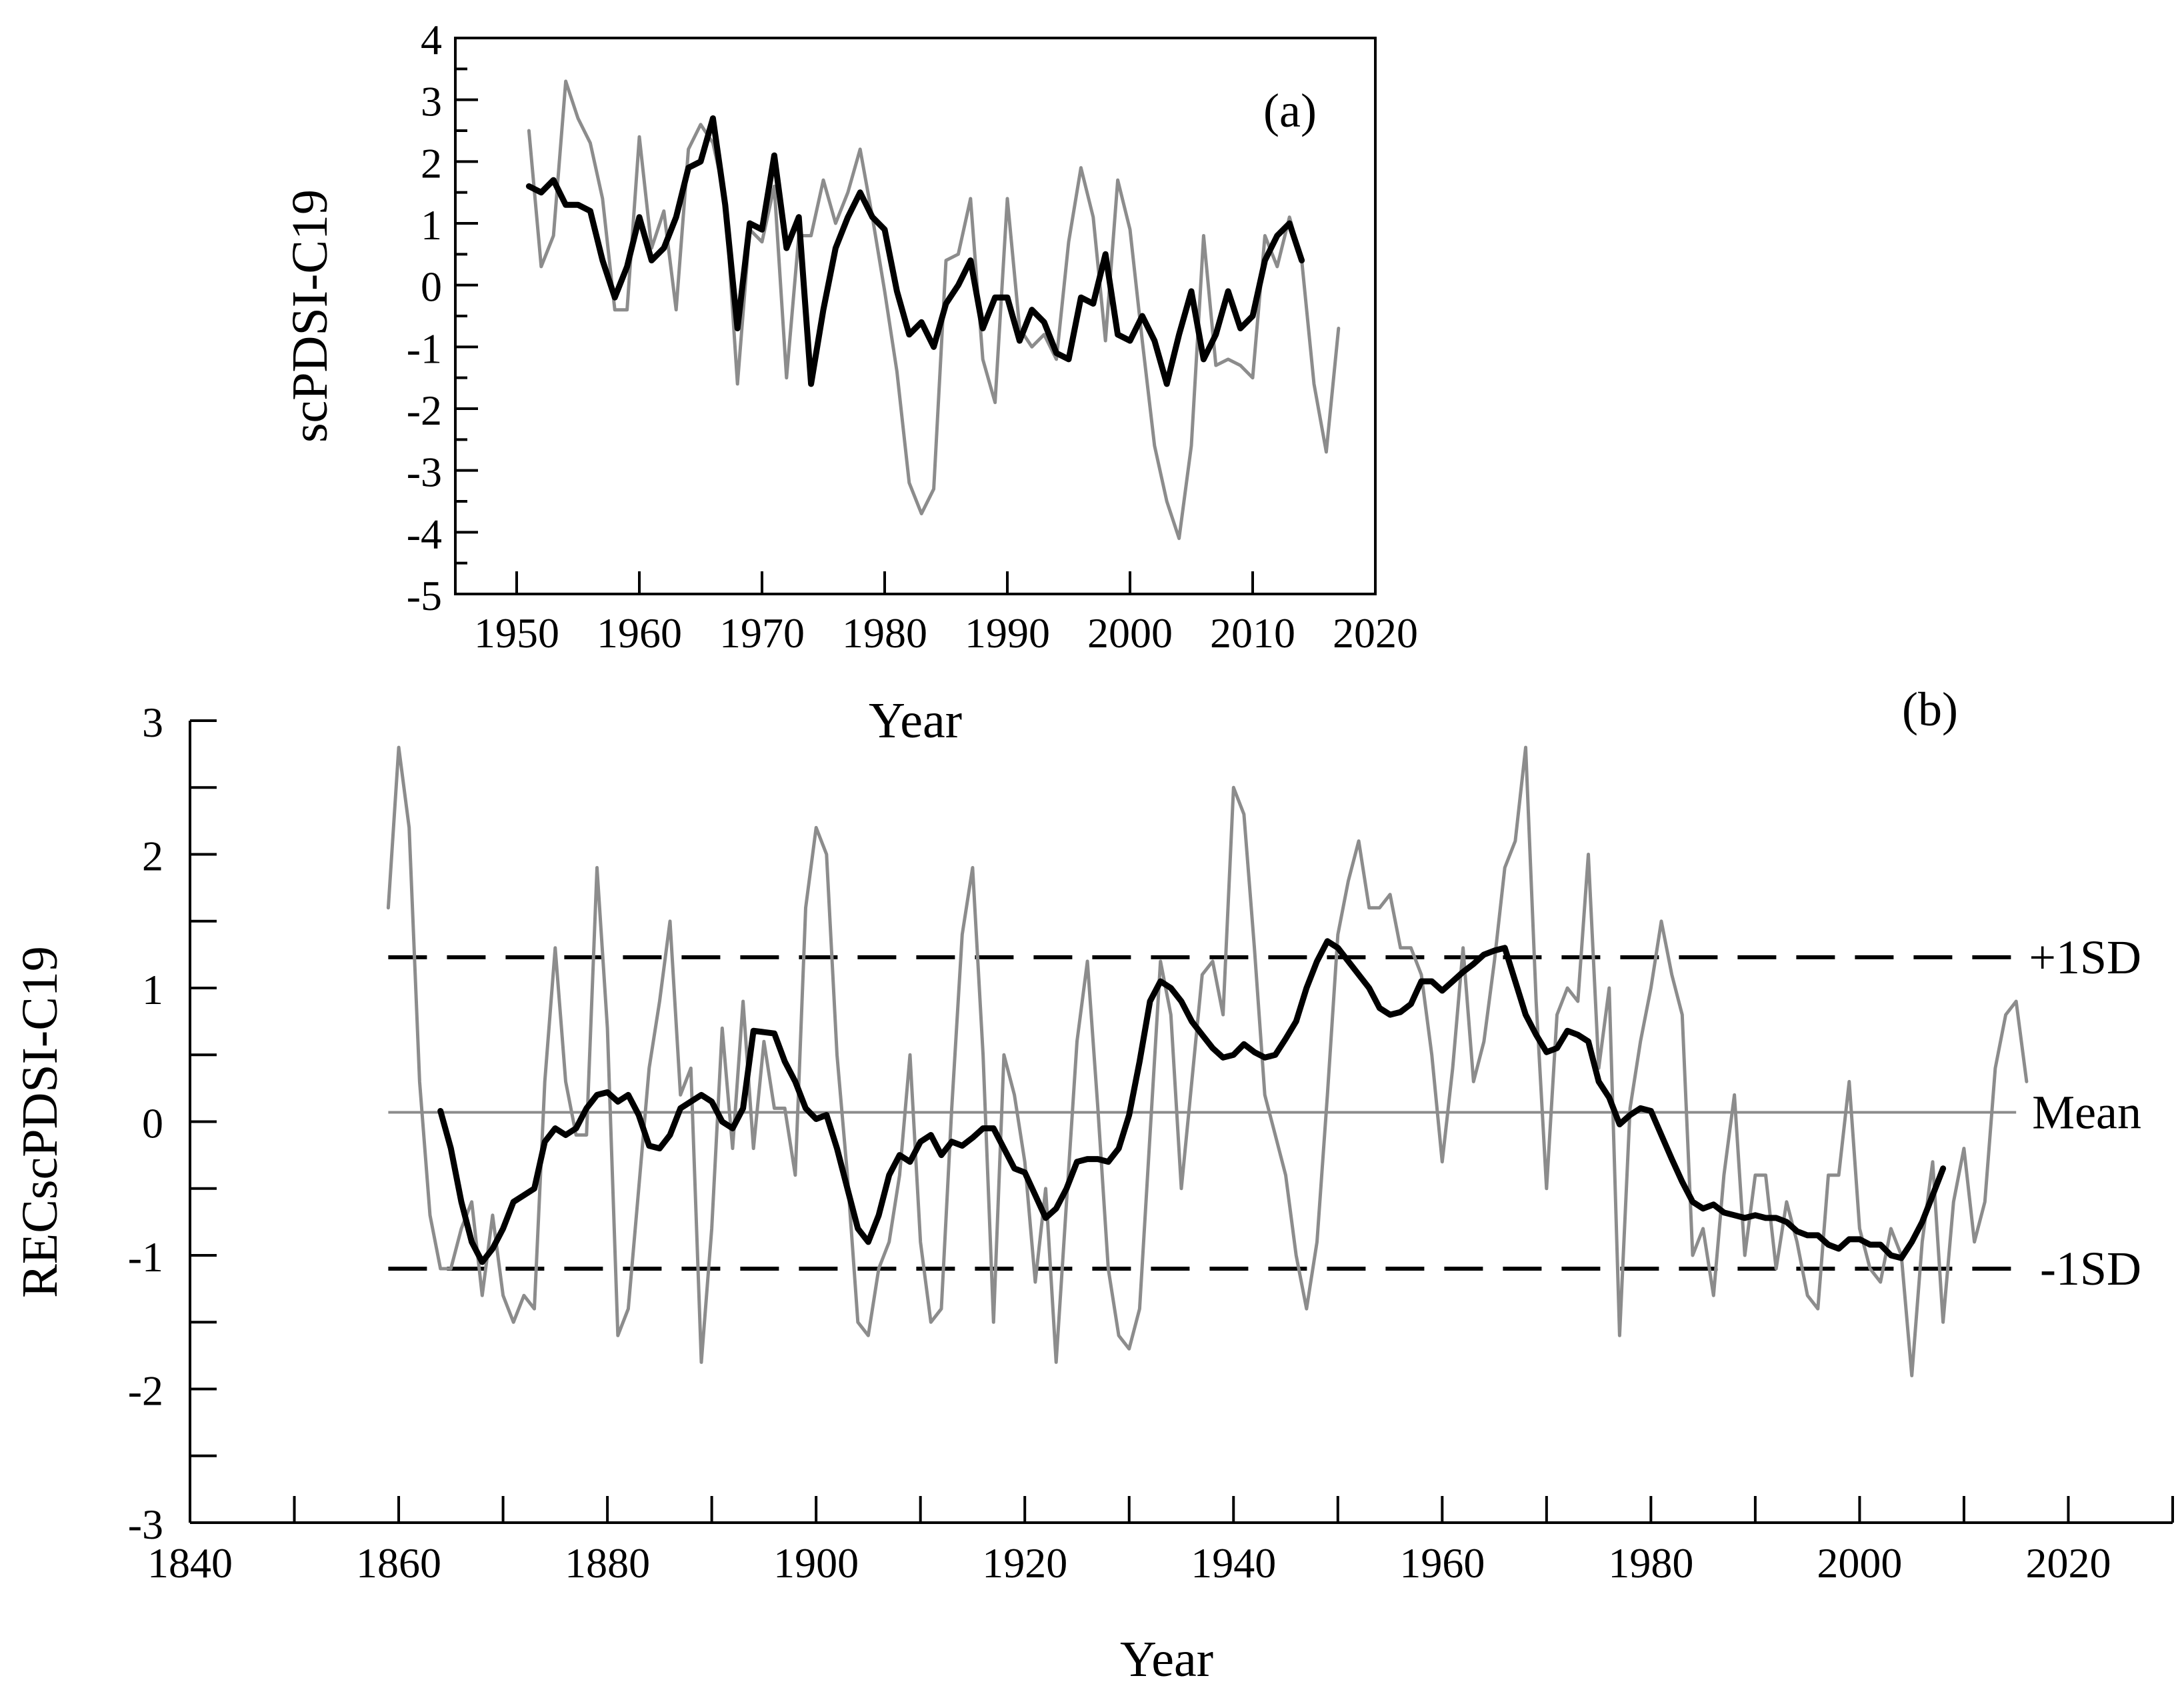 The width and height of the screenshot is (2184, 1694). What do you see at coordinates (424, 595) in the screenshot?
I see `panel-a-y-tick-label: -5` at bounding box center [424, 595].